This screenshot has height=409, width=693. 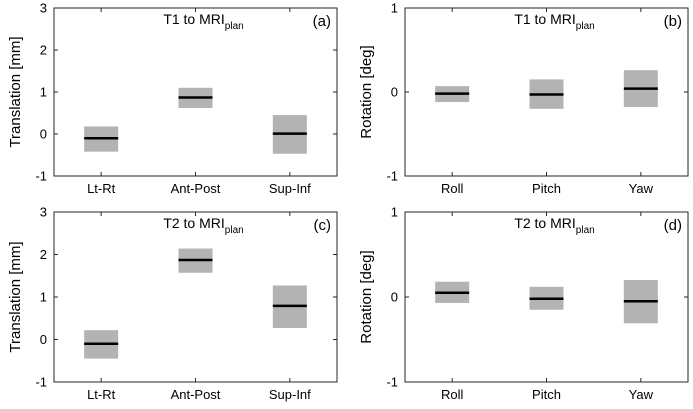 What do you see at coordinates (673, 21) in the screenshot?
I see `panel-label: (b)` at bounding box center [673, 21].